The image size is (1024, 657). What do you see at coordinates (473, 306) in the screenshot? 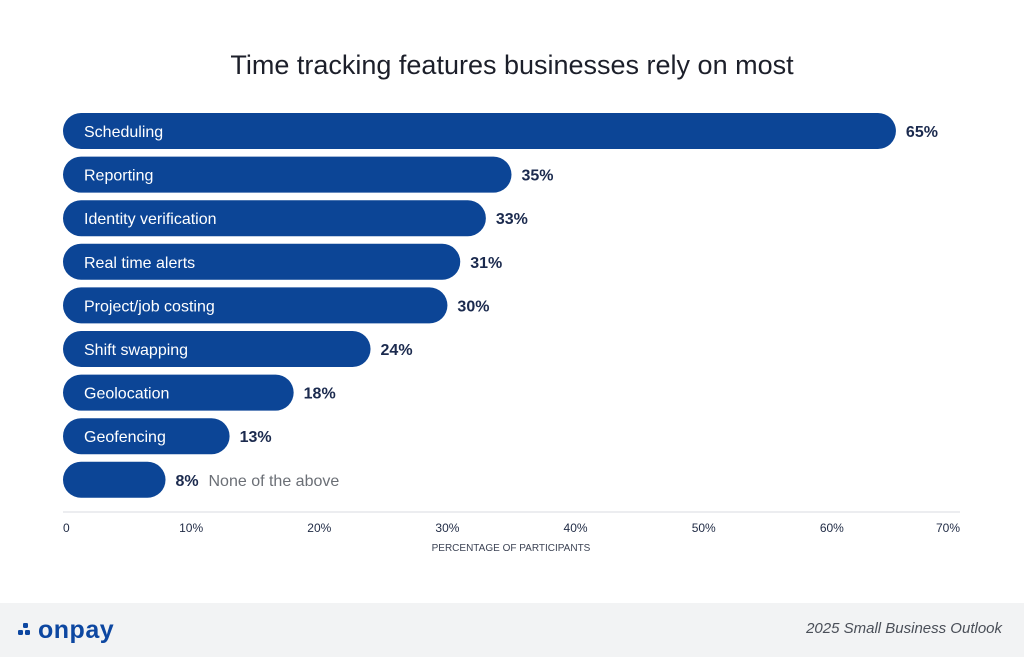
I see `bar-value-label: 30%` at bounding box center [473, 306].